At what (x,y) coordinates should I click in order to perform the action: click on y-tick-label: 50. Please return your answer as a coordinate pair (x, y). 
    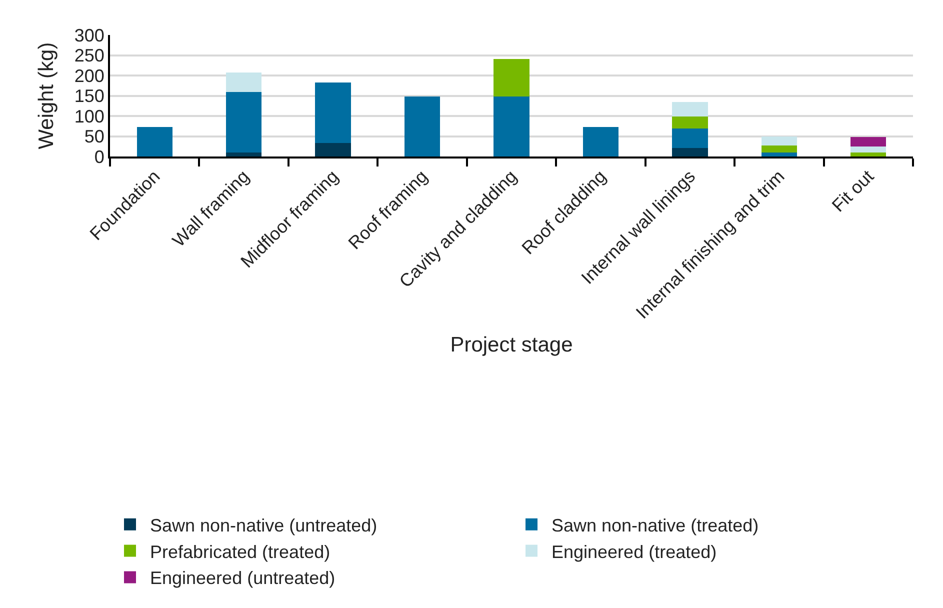
    Looking at the image, I should click on (94, 136).